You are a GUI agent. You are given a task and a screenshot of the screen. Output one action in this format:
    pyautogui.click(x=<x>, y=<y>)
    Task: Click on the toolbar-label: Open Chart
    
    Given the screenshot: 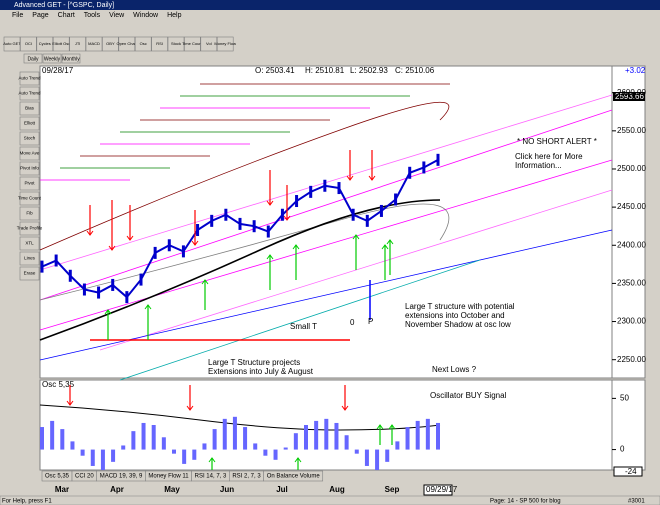 What is the action you would take?
    pyautogui.click(x=127, y=43)
    